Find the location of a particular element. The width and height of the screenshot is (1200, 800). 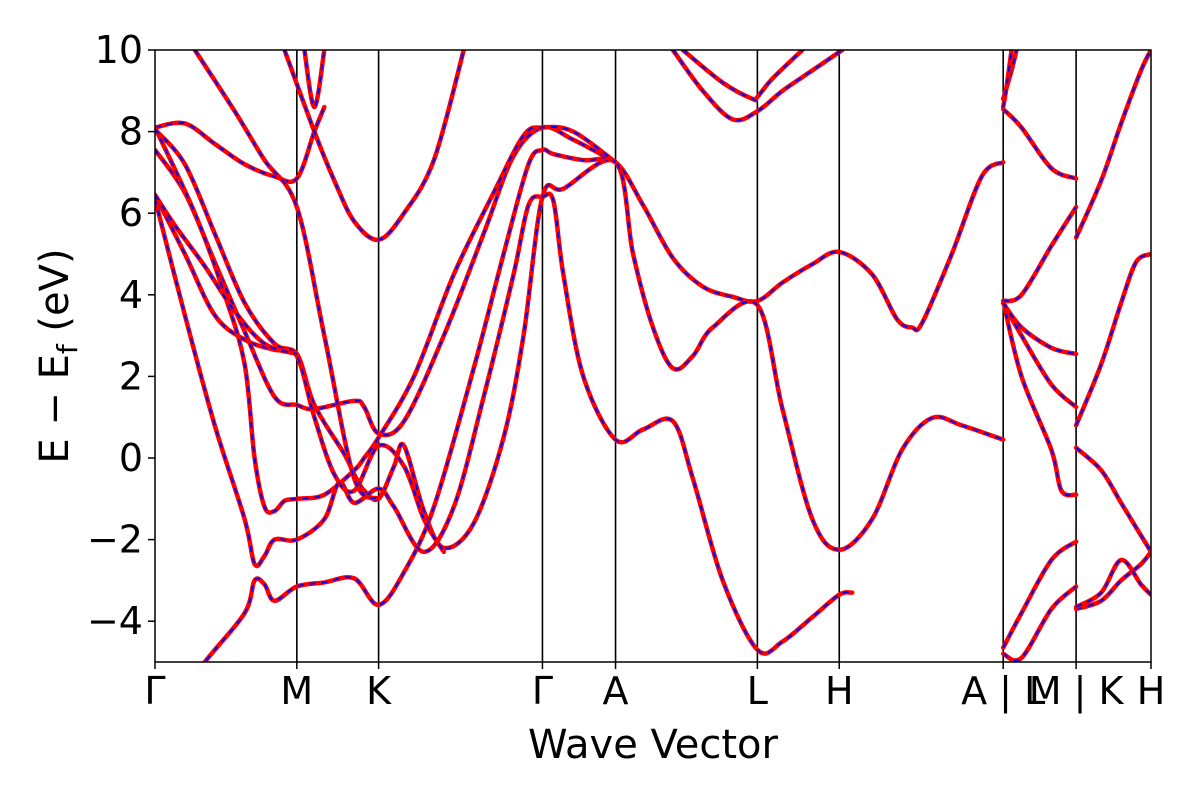

band-6-dashed-line is located at coordinates (300, 340).